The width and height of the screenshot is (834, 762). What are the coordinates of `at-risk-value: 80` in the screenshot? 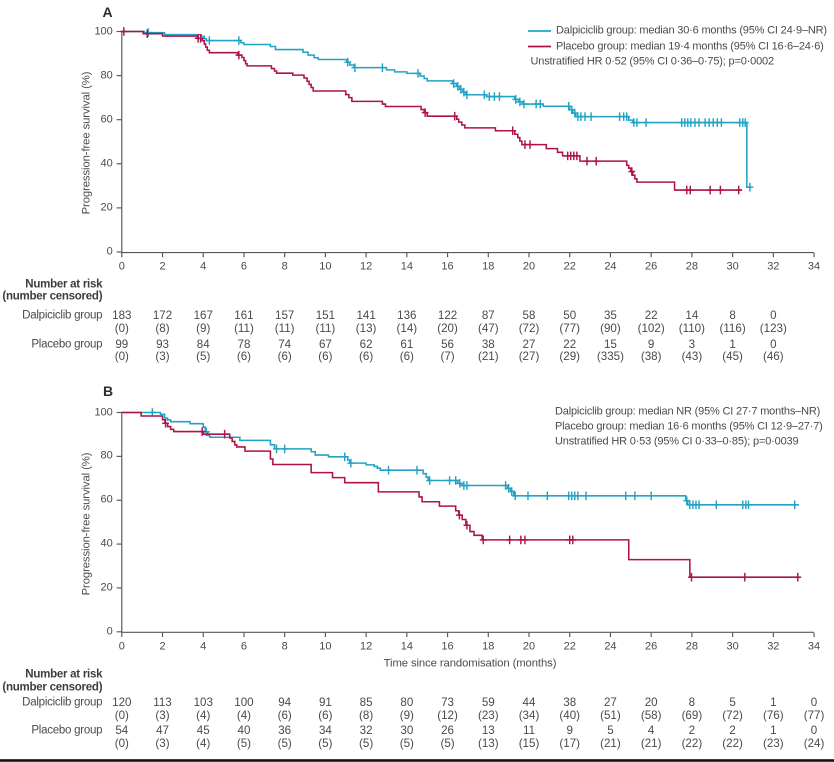 It's located at (407, 702).